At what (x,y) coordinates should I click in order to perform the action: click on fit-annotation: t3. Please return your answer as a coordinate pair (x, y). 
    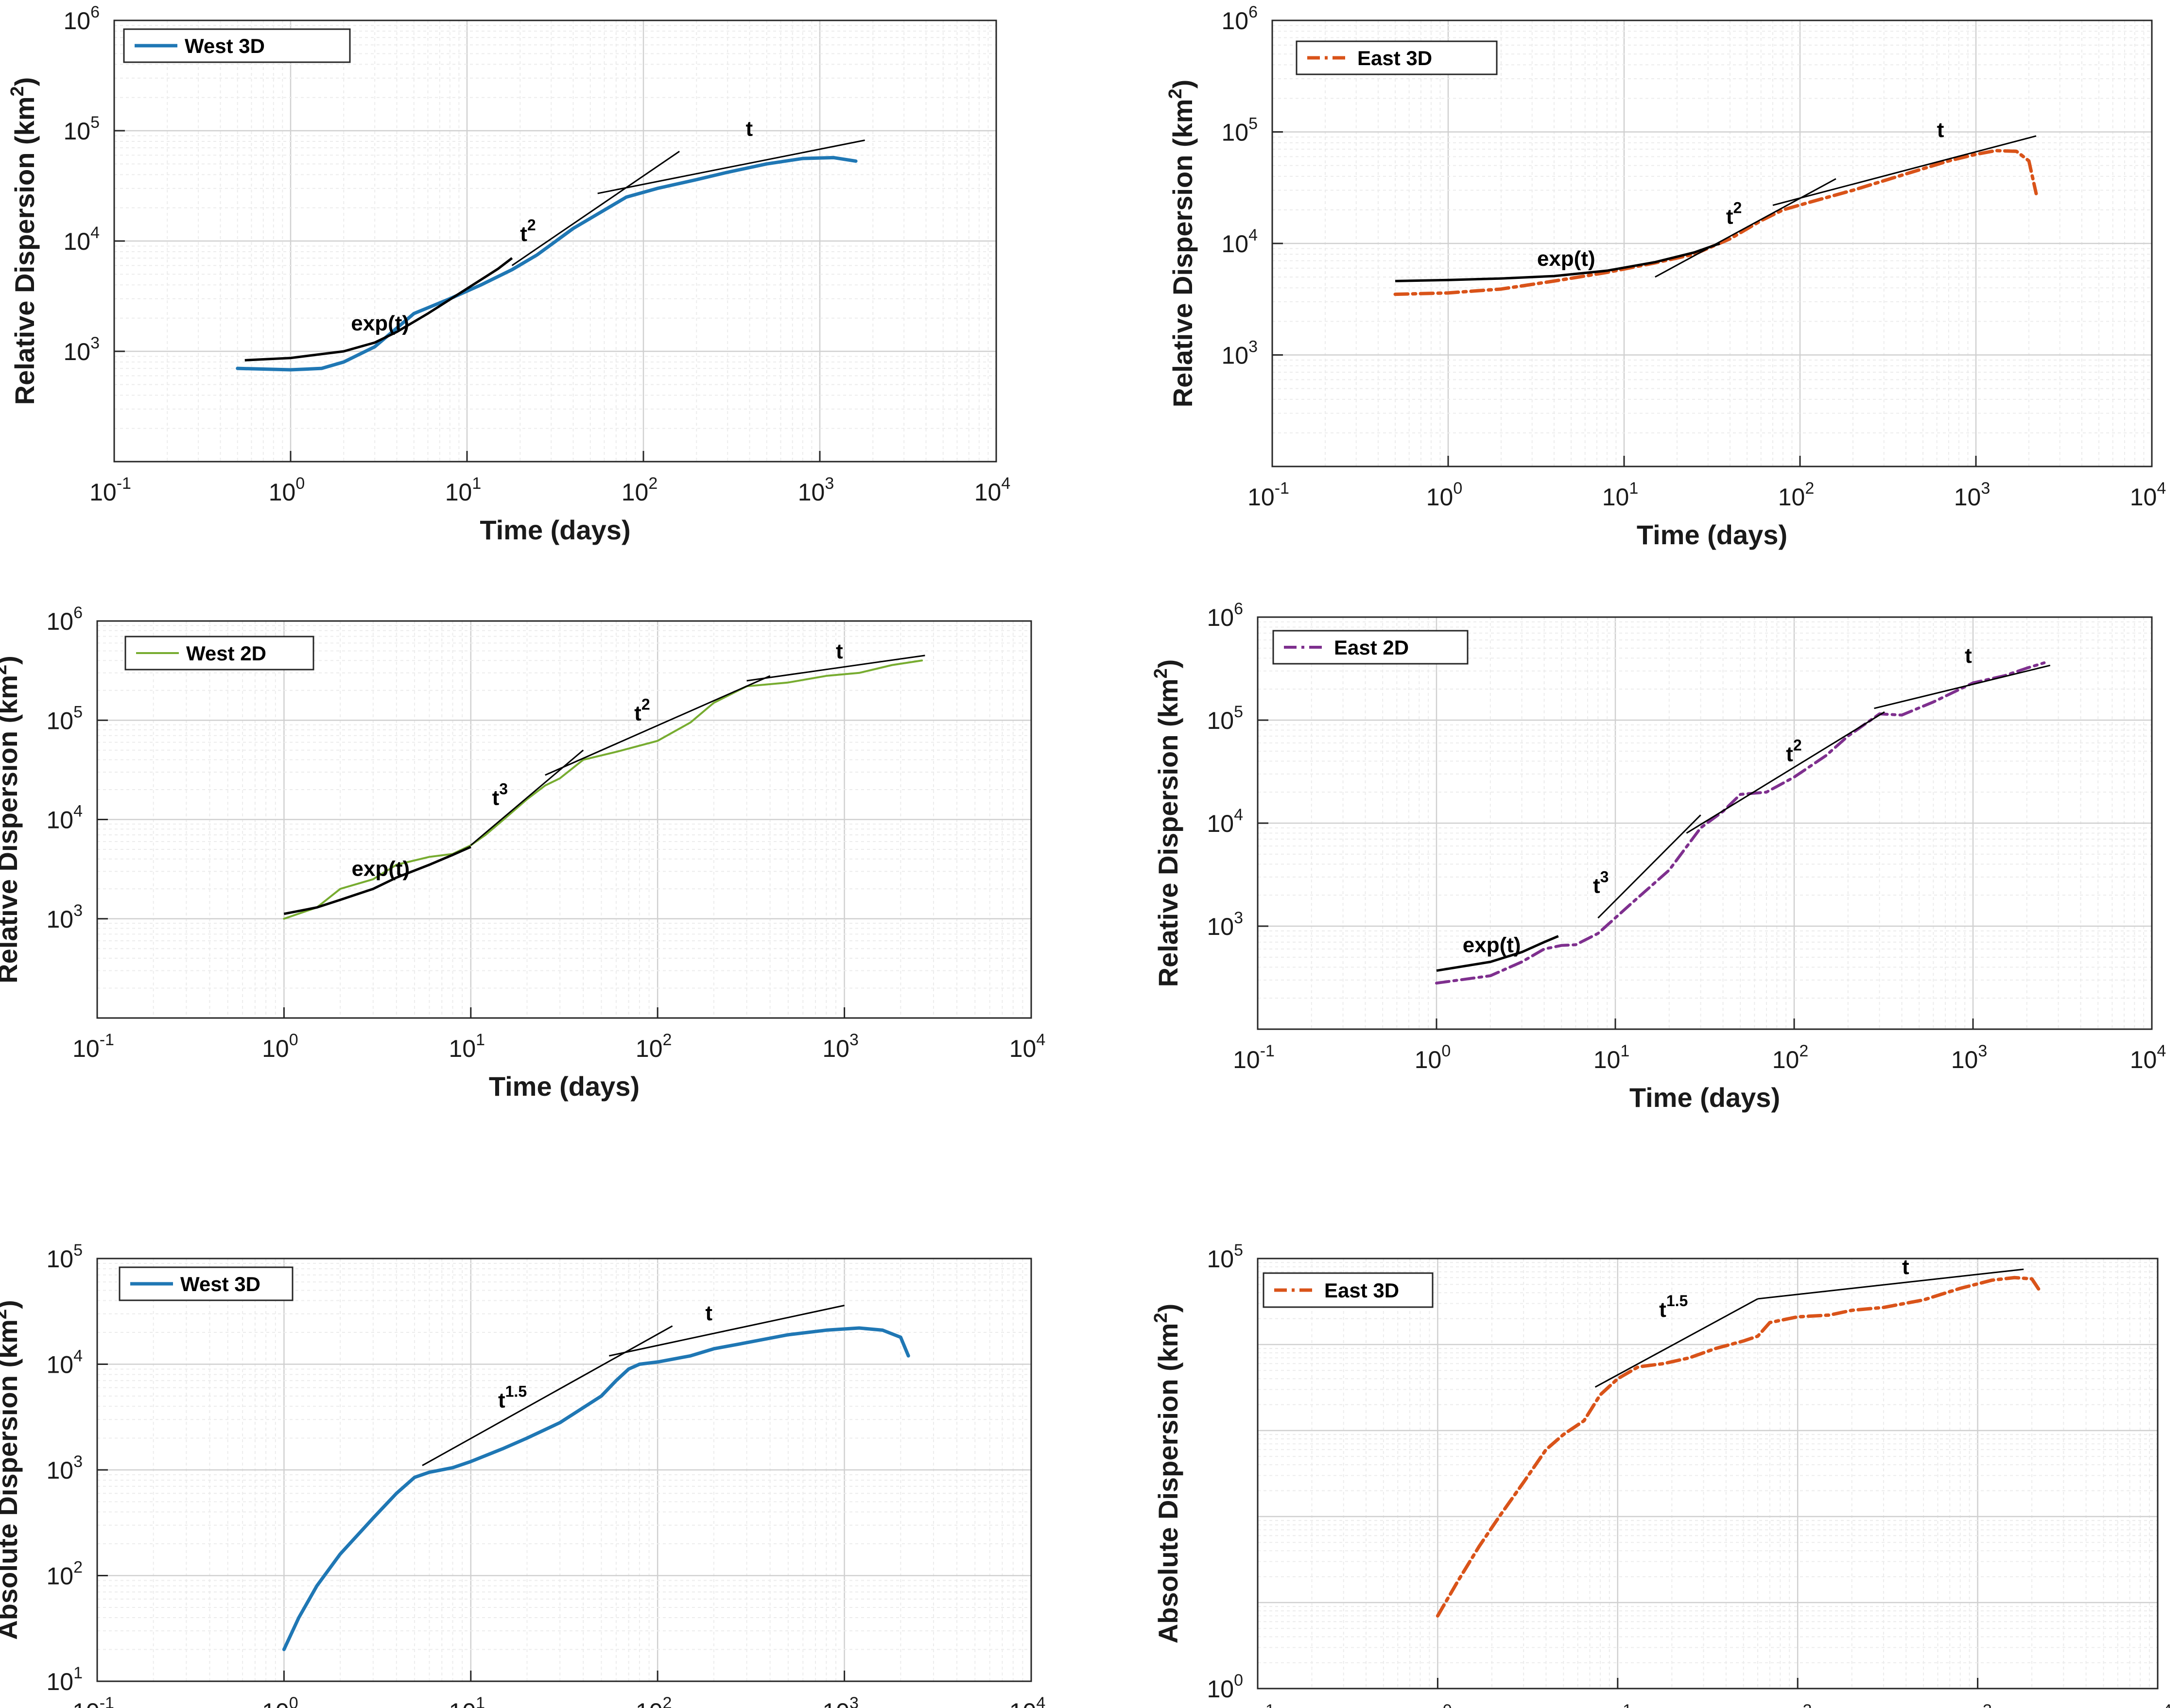
    Looking at the image, I should click on (500, 795).